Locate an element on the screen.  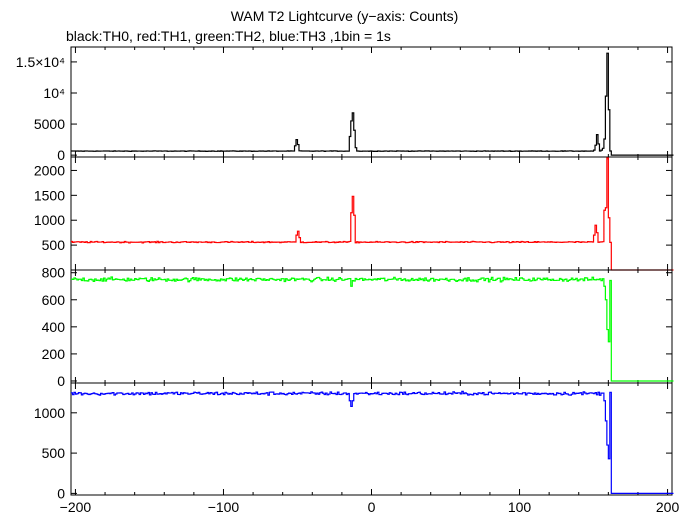
y-tick-label: 2000 is located at coordinates (49, 170).